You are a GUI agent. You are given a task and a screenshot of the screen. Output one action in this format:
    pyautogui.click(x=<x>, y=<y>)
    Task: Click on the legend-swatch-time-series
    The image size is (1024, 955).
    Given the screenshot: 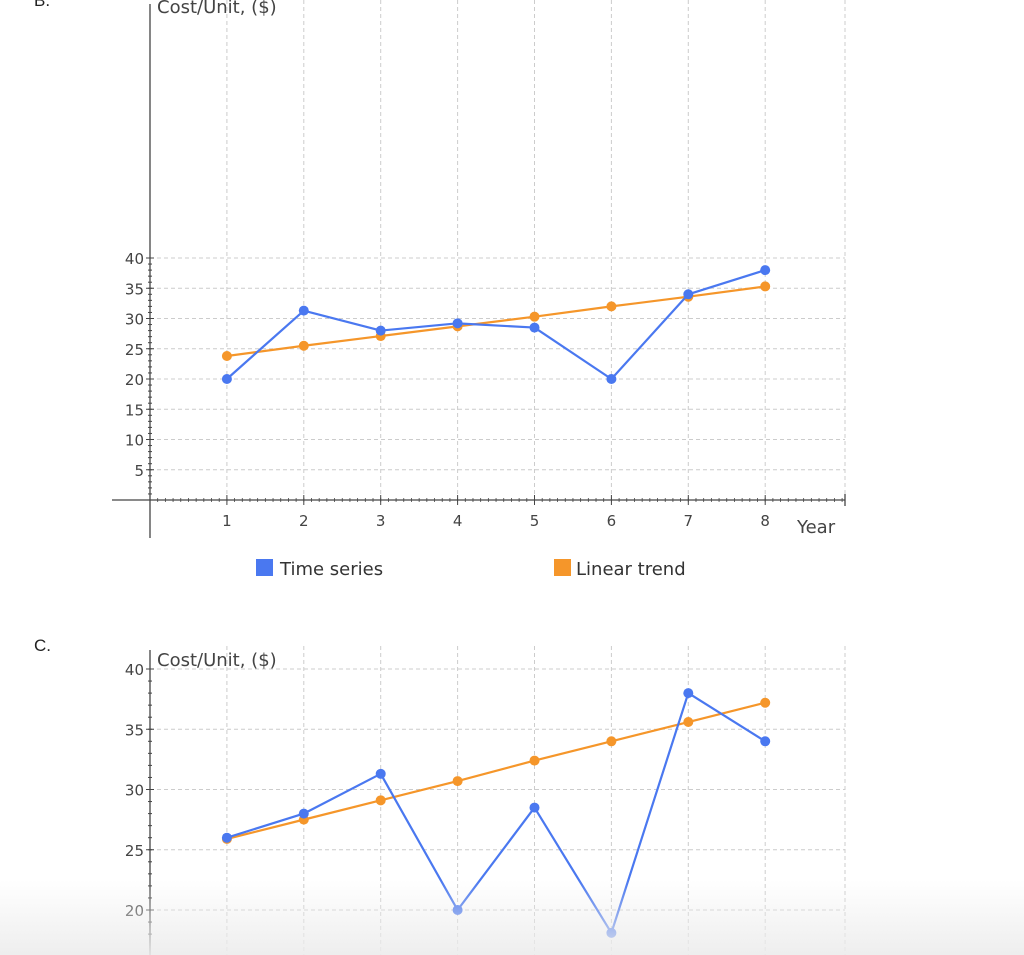 What is the action you would take?
    pyautogui.click(x=264, y=567)
    